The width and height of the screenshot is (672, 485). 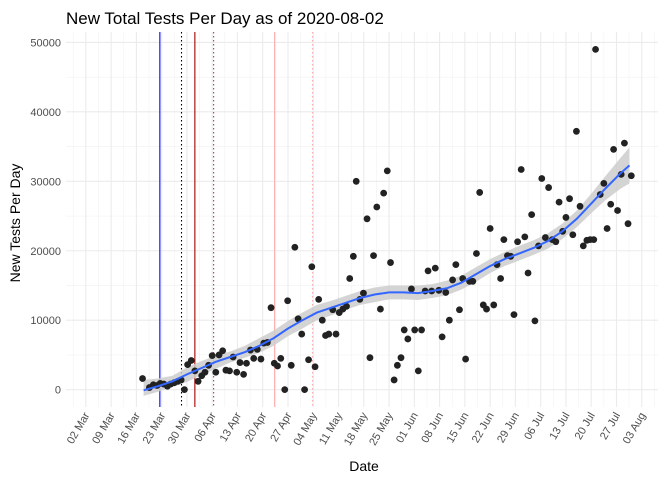 I want to click on y-tick-label: 0, so click(x=58, y=391).